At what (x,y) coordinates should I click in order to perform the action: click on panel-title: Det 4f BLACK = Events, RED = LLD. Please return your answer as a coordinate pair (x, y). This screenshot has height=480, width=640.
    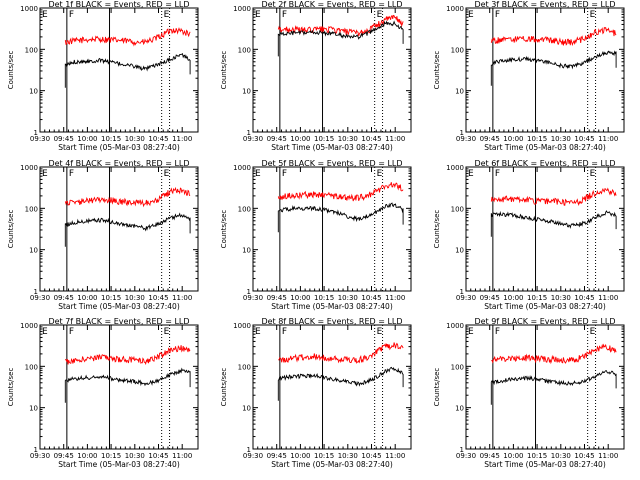
    Looking at the image, I should click on (118, 163).